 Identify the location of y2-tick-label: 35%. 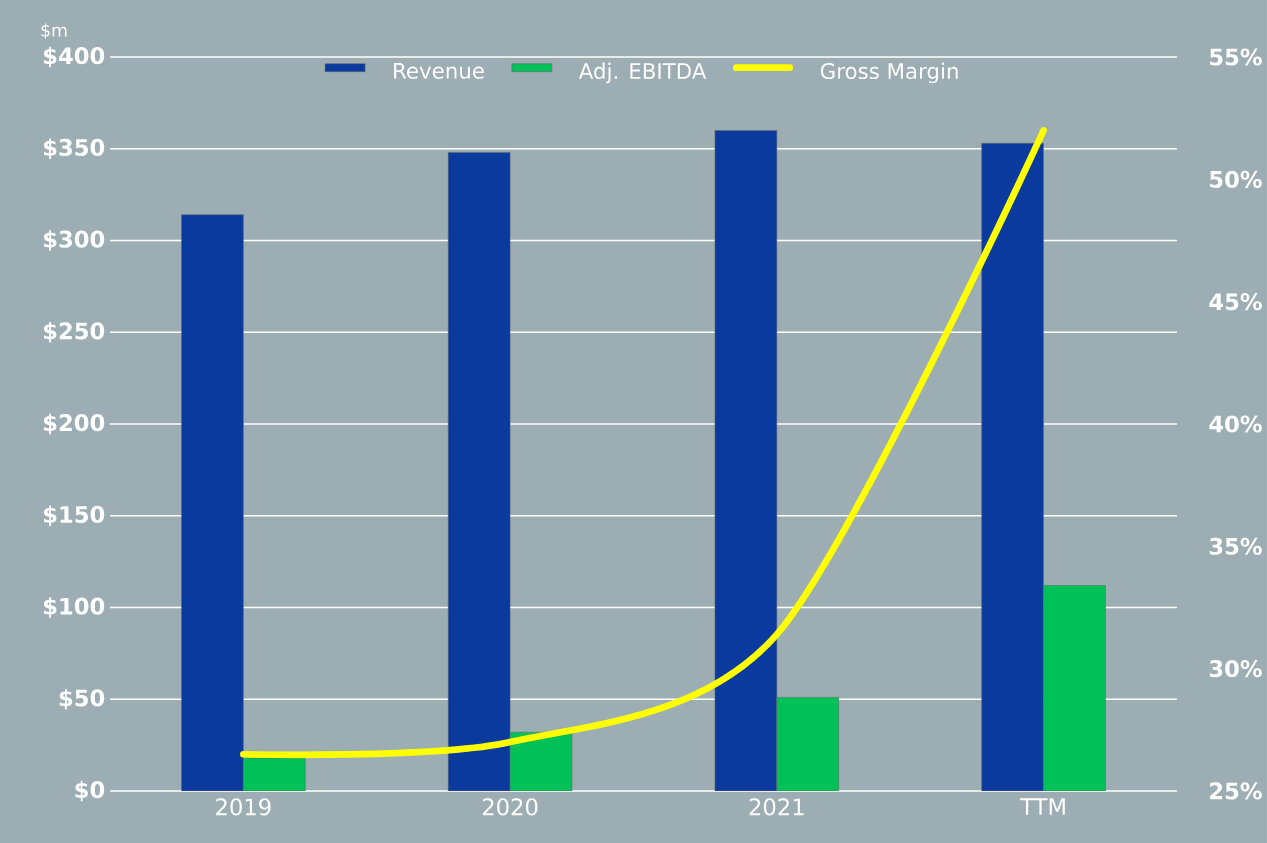
(1235, 546).